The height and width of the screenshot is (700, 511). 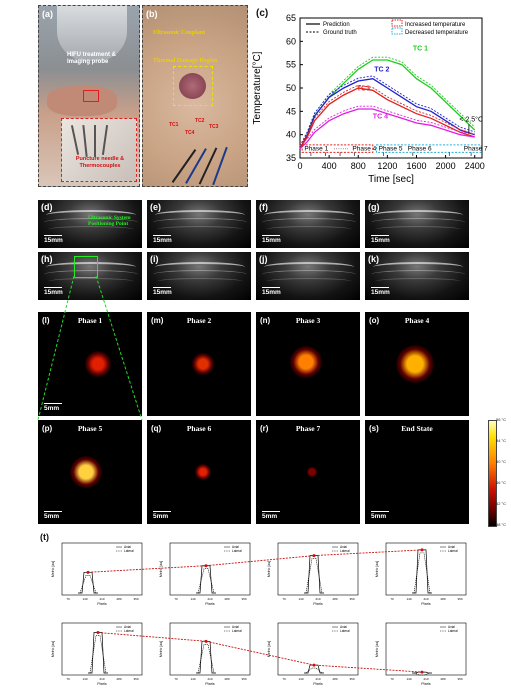 What do you see at coordinates (264, 428) in the screenshot?
I see `panel-letter-r: (r)` at bounding box center [264, 428].